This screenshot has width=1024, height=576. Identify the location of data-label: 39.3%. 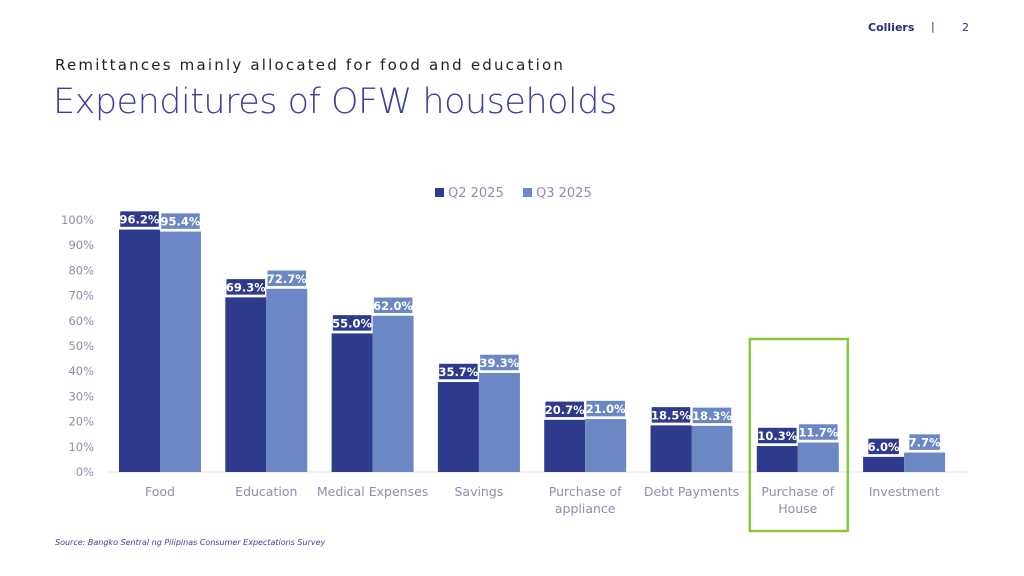
(499, 363).